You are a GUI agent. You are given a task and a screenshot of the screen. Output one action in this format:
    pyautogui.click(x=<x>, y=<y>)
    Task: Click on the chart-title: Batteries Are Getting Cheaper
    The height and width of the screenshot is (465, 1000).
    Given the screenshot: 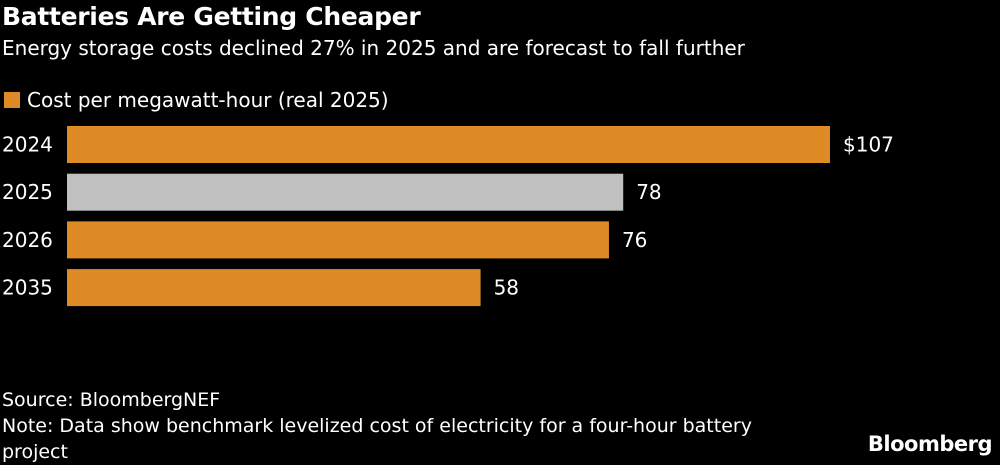 What is the action you would take?
    pyautogui.click(x=211, y=16)
    